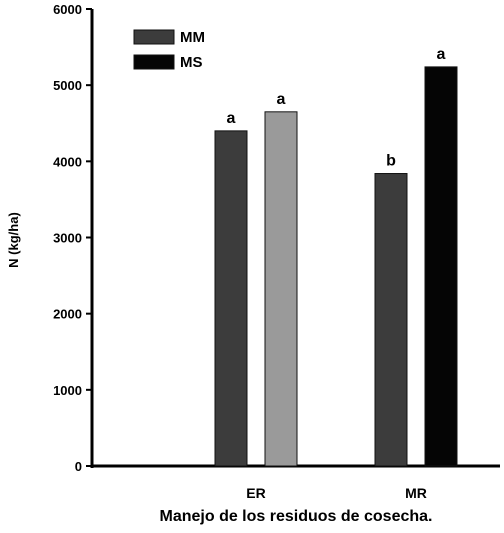  I want to click on y-tick-label: 2000, so click(67, 314).